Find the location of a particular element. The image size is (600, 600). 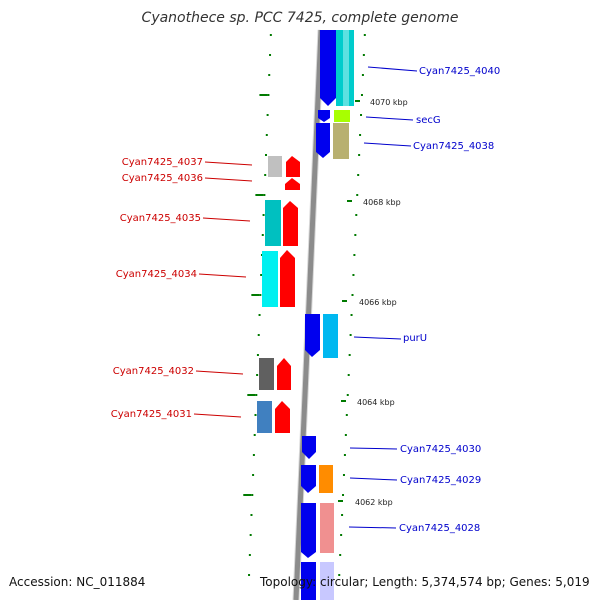

kbp-label: 4068 kbp is located at coordinates (382, 202).